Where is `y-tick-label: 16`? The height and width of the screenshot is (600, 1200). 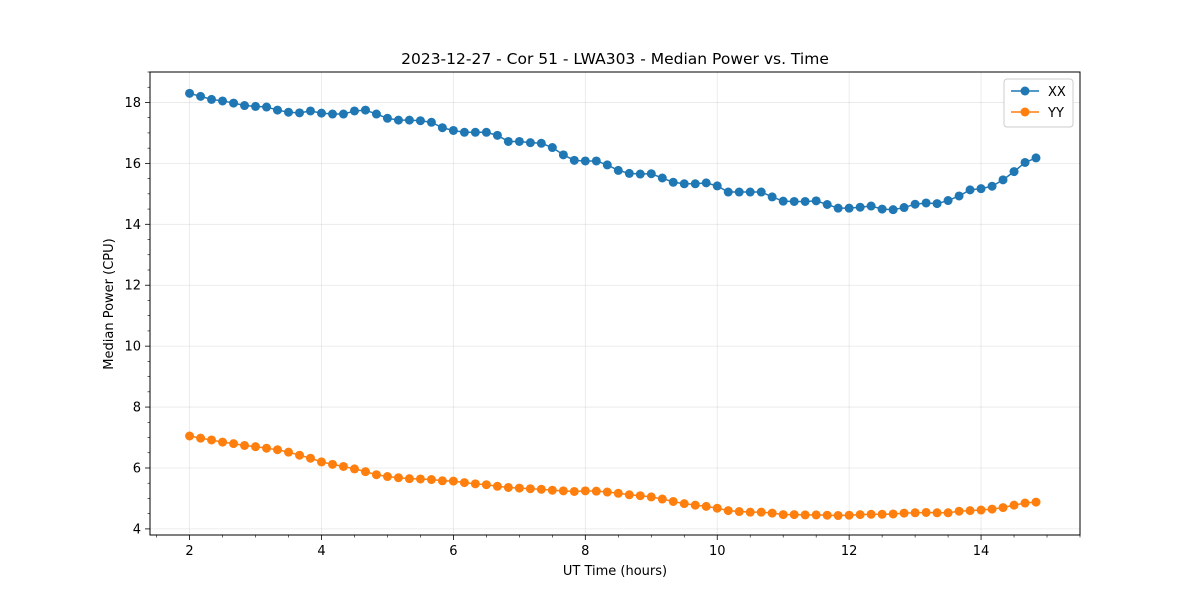 y-tick-label: 16 is located at coordinates (132, 164).